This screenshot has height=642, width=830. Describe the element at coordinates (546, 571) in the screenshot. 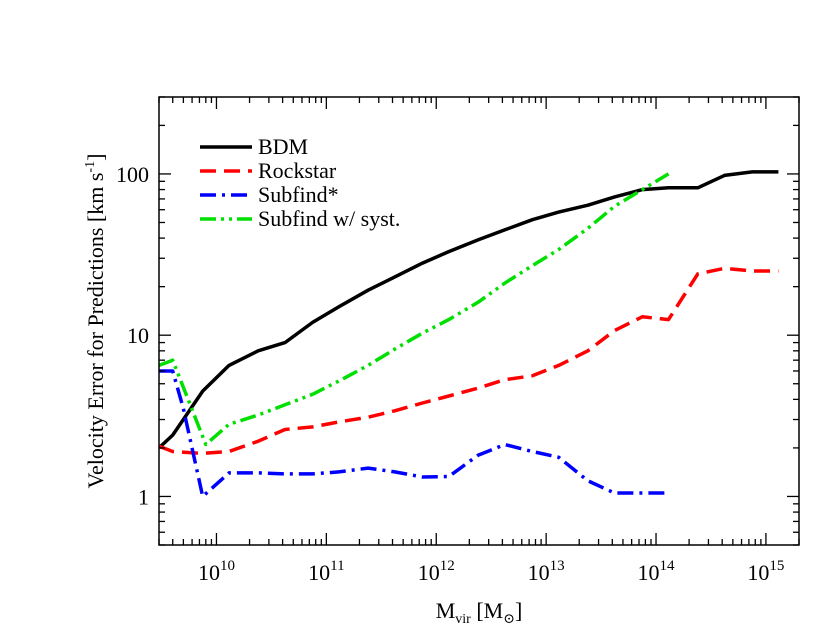

I see `x-tick-label: 1013` at that location.